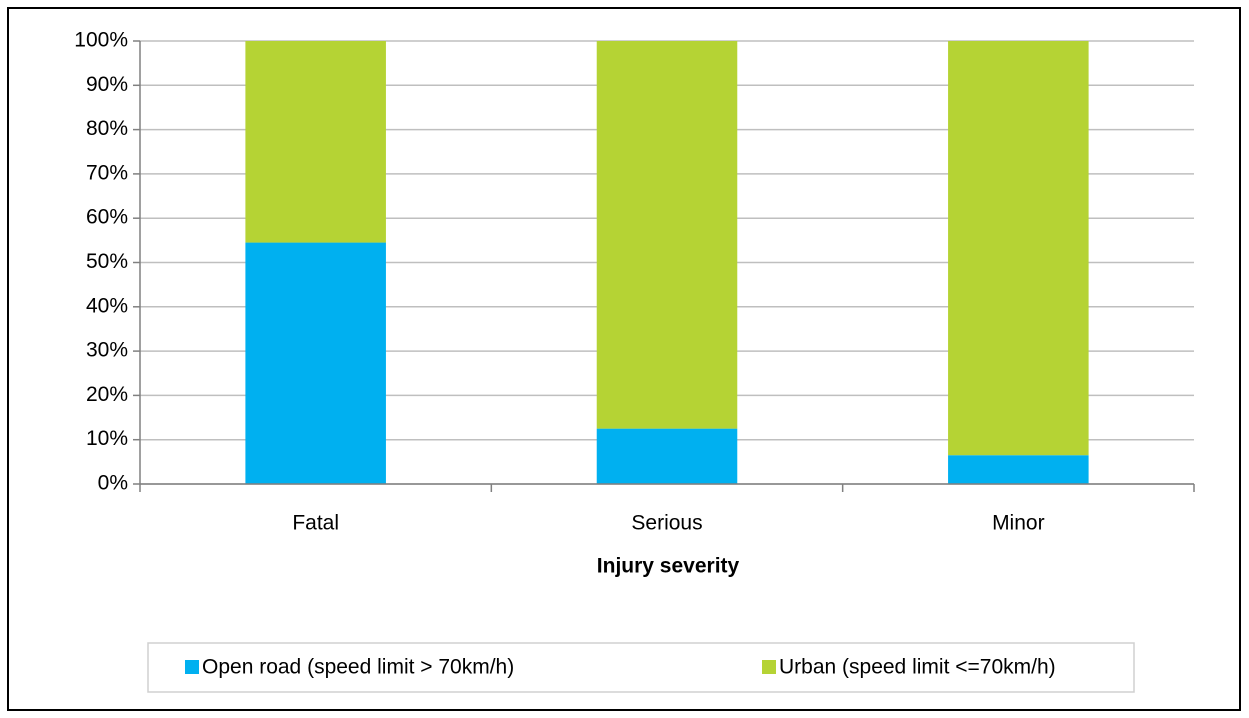 This screenshot has width=1249, height=718. Describe the element at coordinates (315, 523) in the screenshot. I see `x-tick-label: Fatal` at that location.